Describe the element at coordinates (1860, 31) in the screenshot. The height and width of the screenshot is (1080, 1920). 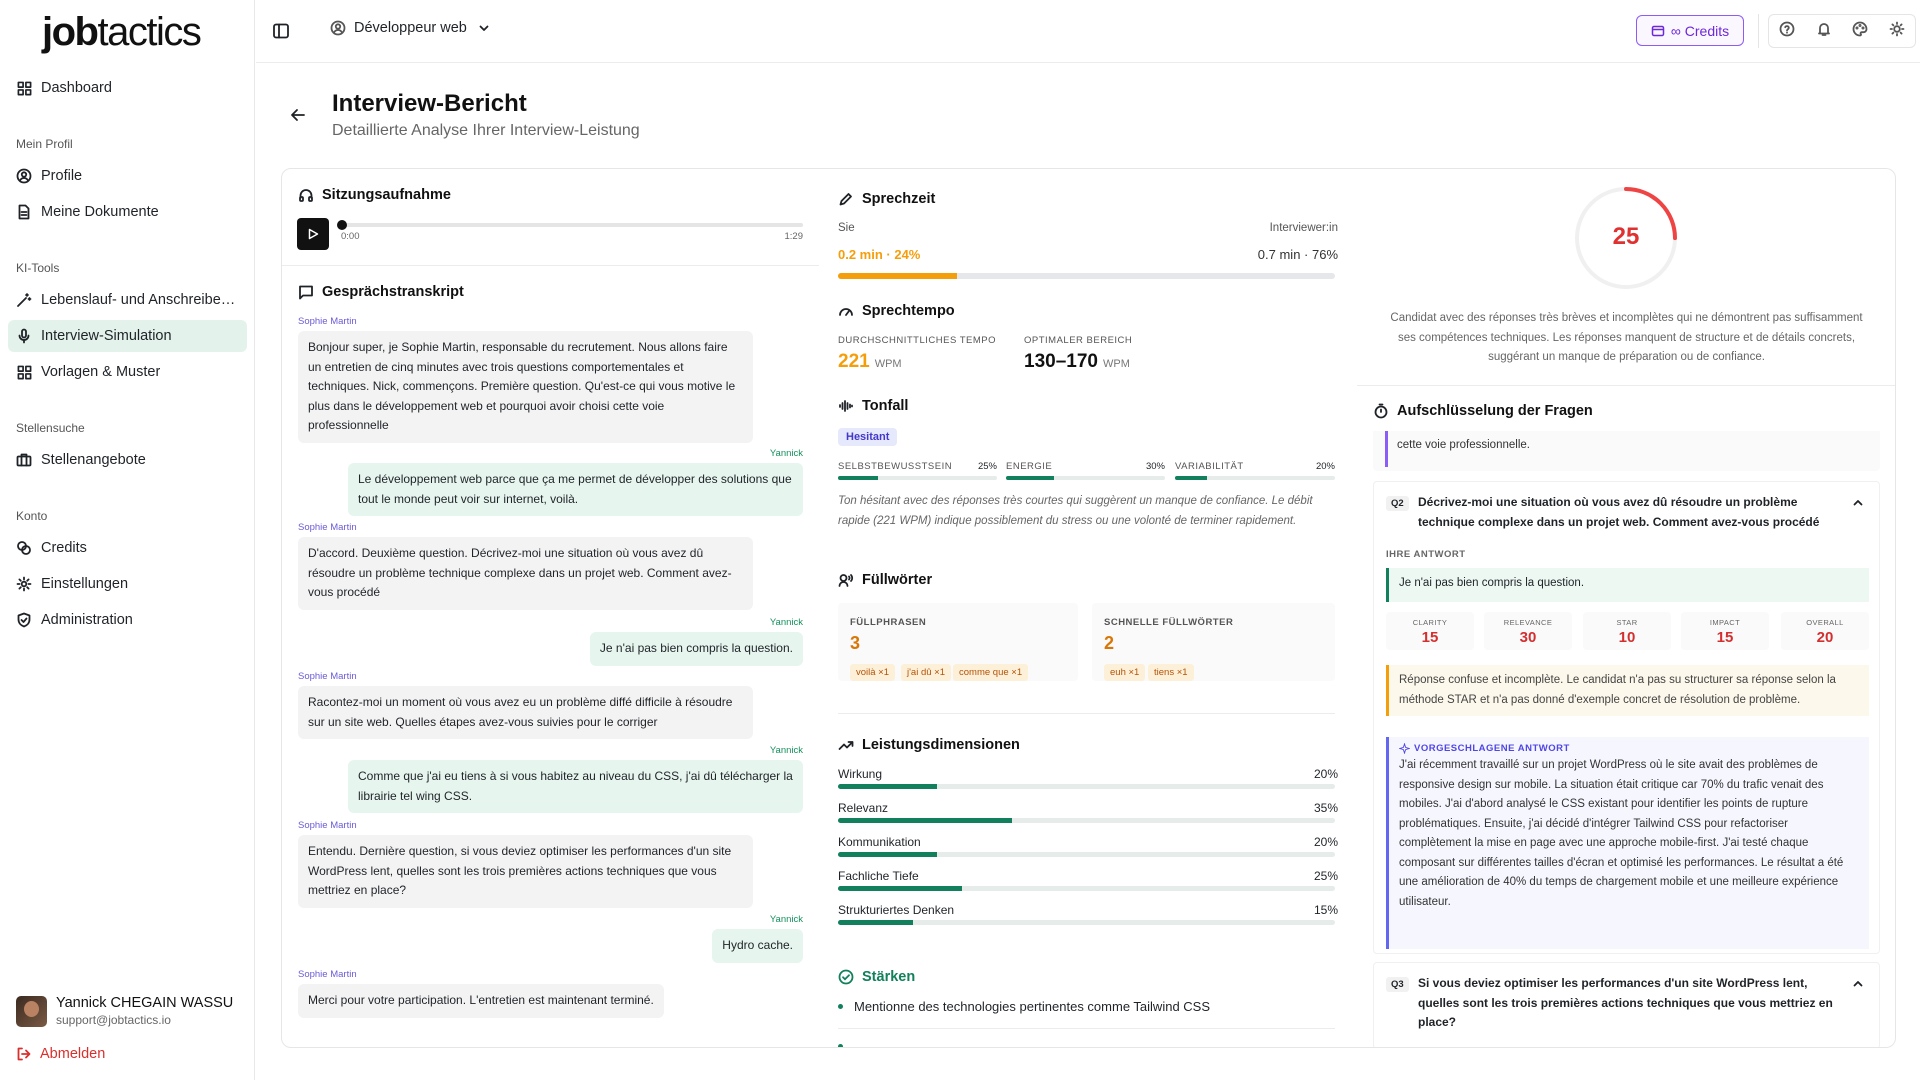
I see `palette-icon` at that location.